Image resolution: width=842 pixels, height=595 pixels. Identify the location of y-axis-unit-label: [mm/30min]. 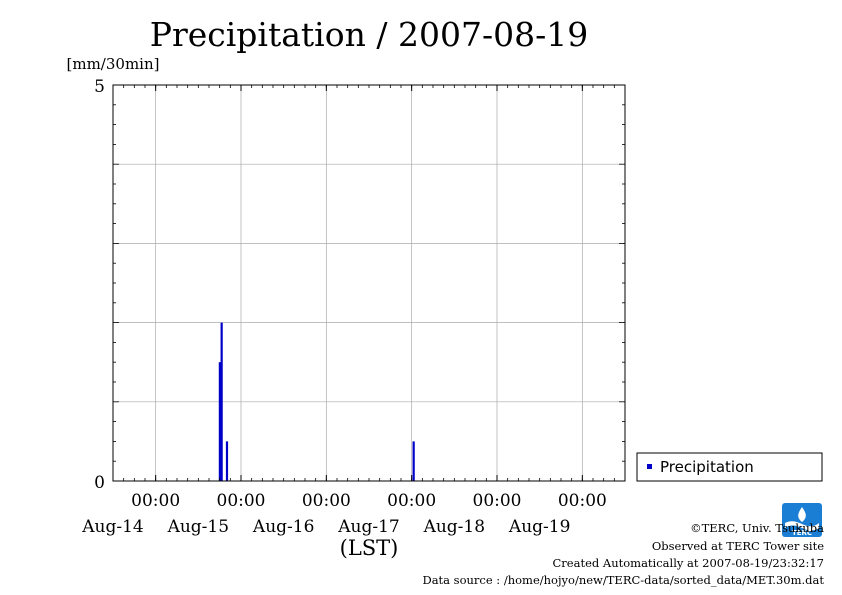
(113, 64).